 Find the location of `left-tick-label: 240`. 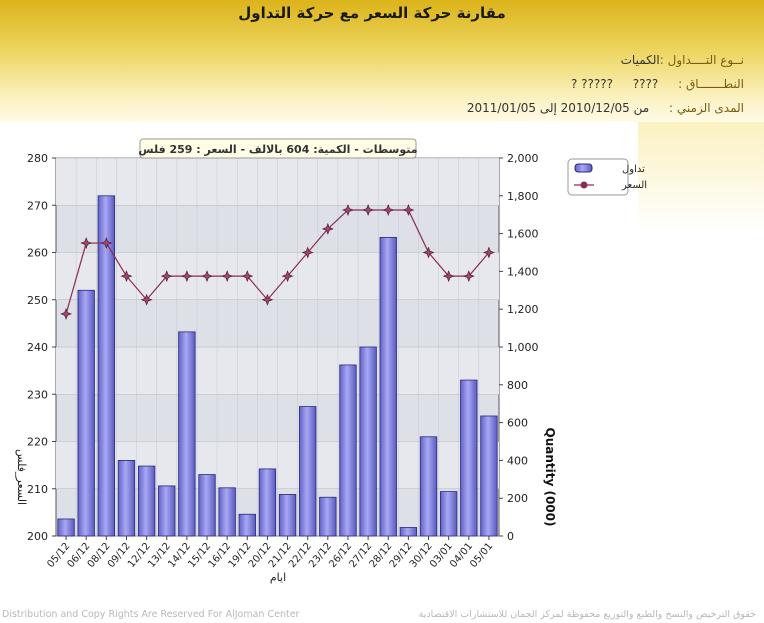

left-tick-label: 240 is located at coordinates (37, 347).